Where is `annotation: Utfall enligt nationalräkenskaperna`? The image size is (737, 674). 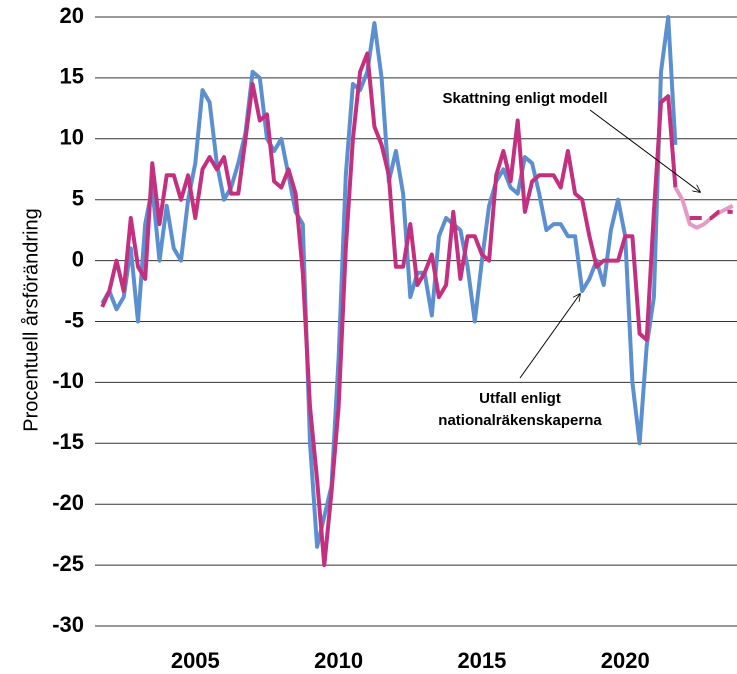 annotation: Utfall enligt nationalräkenskaperna is located at coordinates (520, 409).